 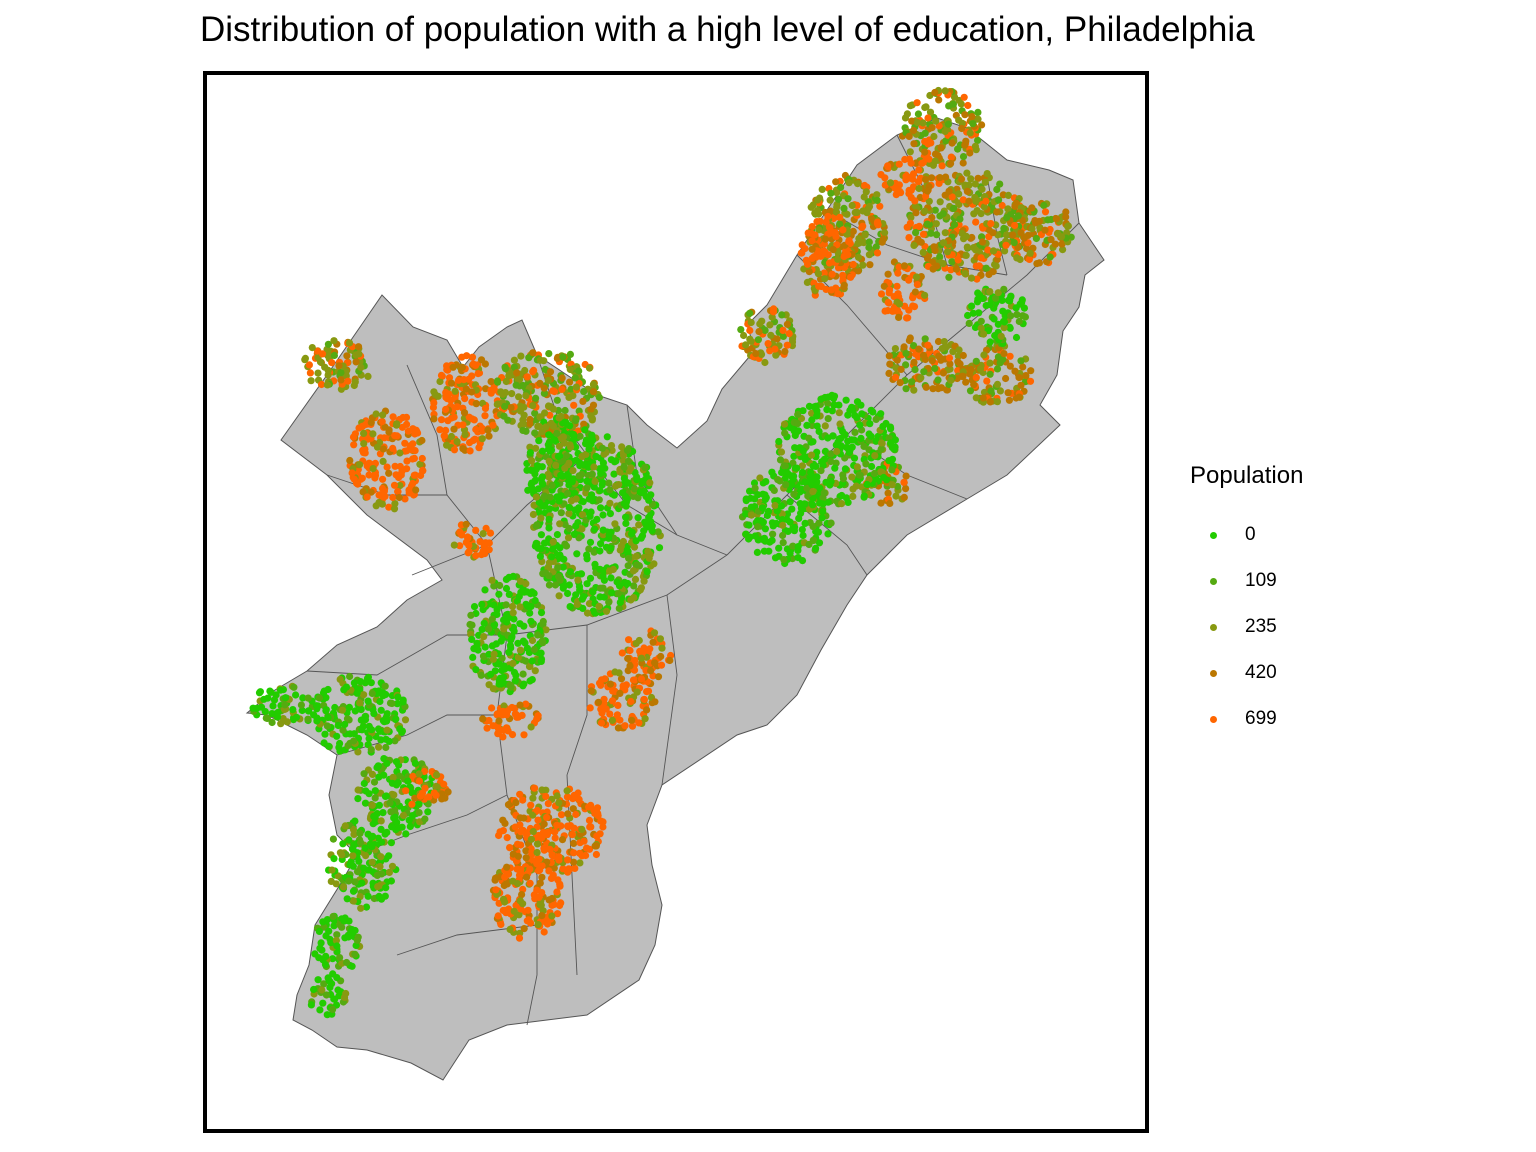 What do you see at coordinates (1246, 673) in the screenshot?
I see `legend-item: 420` at bounding box center [1246, 673].